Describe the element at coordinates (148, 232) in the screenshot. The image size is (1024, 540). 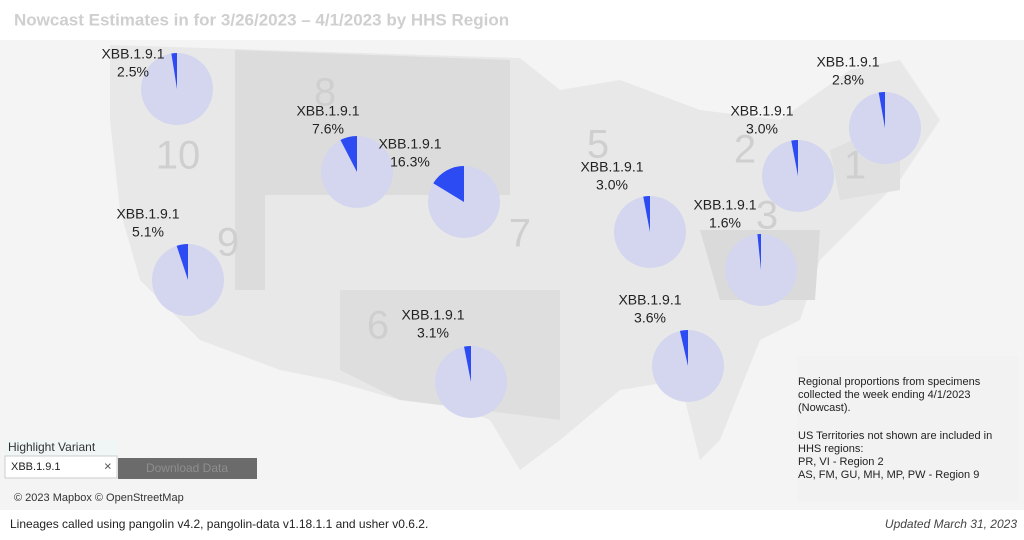
I see `percent-label: 5.1%` at that location.